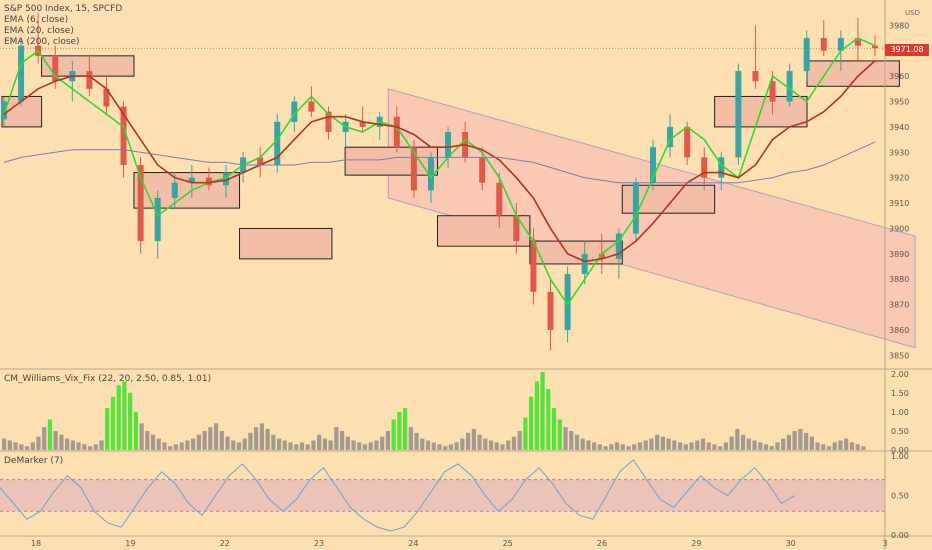  Describe the element at coordinates (900, 450) in the screenshot. I see `vix-tick-label: 0.00` at that location.